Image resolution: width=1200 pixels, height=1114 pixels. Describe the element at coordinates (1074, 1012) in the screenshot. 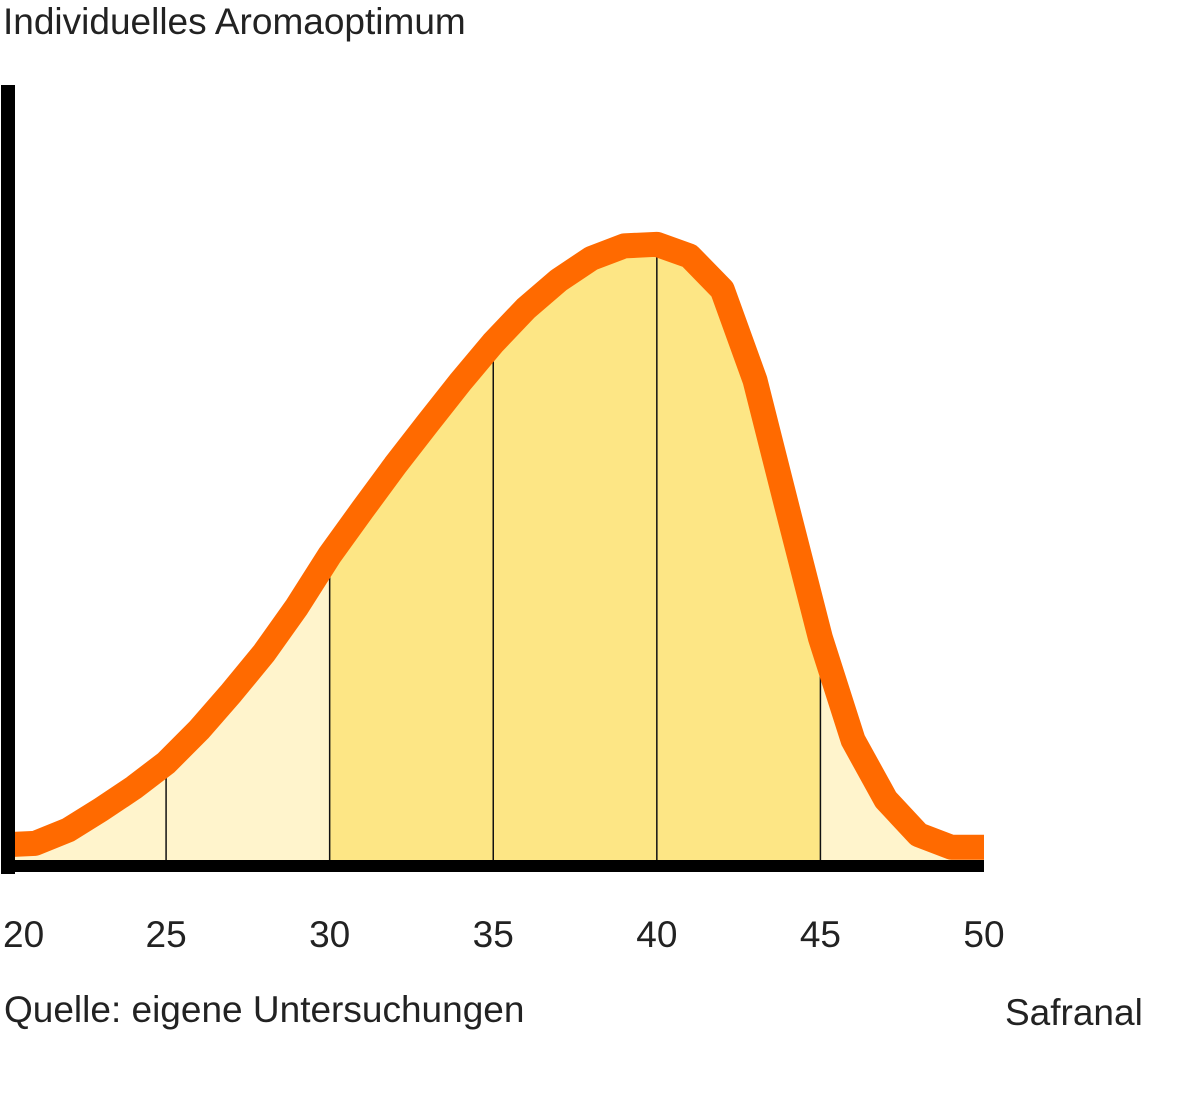

I see `x-axis-label: Safranal` at that location.